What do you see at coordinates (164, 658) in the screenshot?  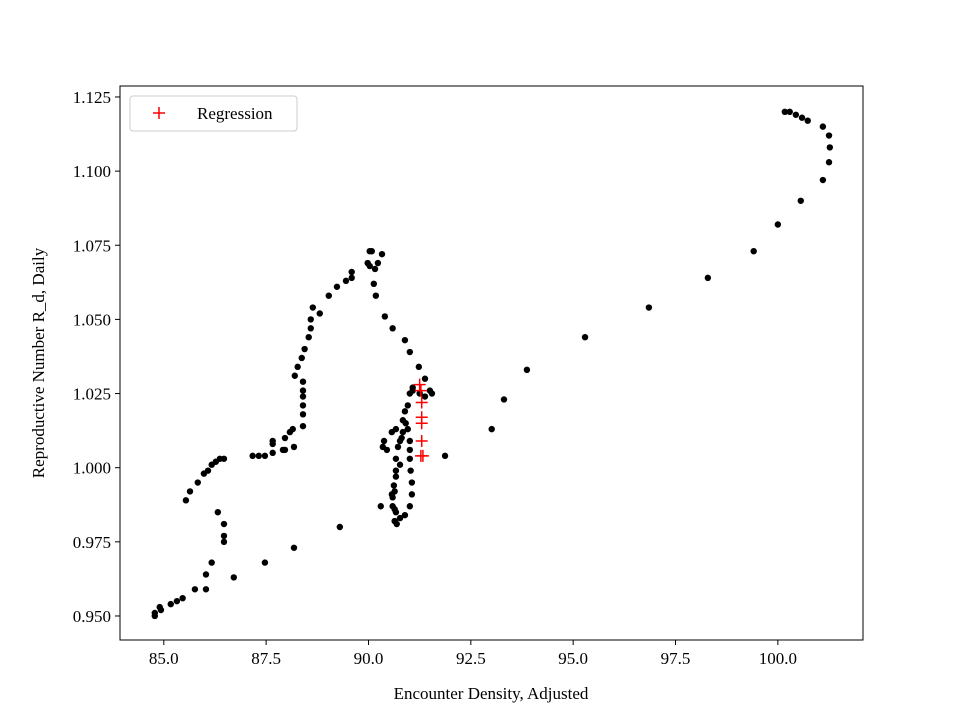 I see `x-tick-label: 85.0` at bounding box center [164, 658].